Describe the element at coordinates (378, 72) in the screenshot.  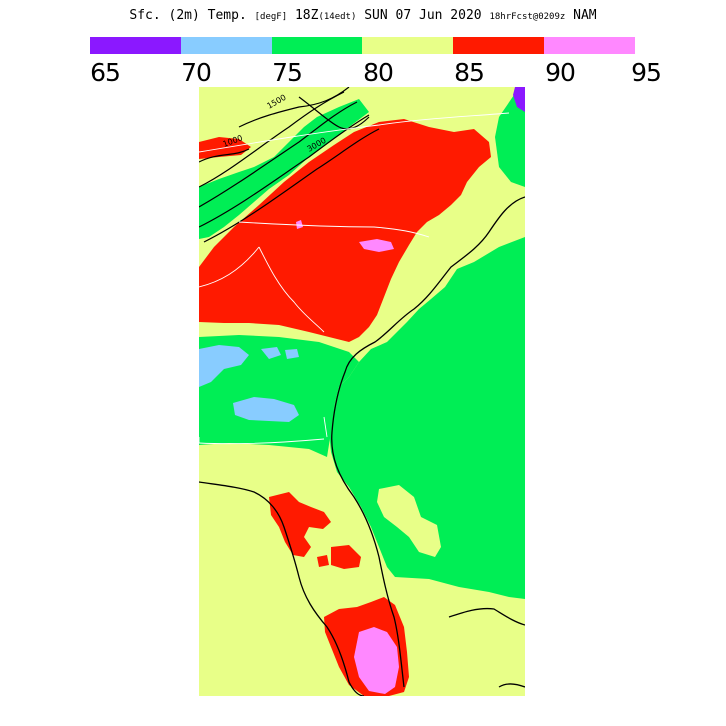
I see `legend-tick-80: 80` at that location.